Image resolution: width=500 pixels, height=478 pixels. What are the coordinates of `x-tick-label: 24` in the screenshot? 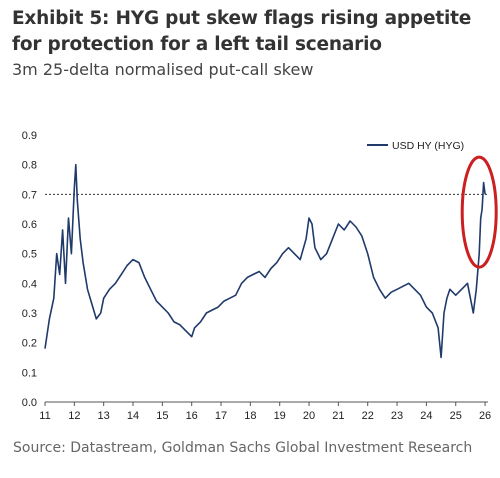 It's located at (426, 416).